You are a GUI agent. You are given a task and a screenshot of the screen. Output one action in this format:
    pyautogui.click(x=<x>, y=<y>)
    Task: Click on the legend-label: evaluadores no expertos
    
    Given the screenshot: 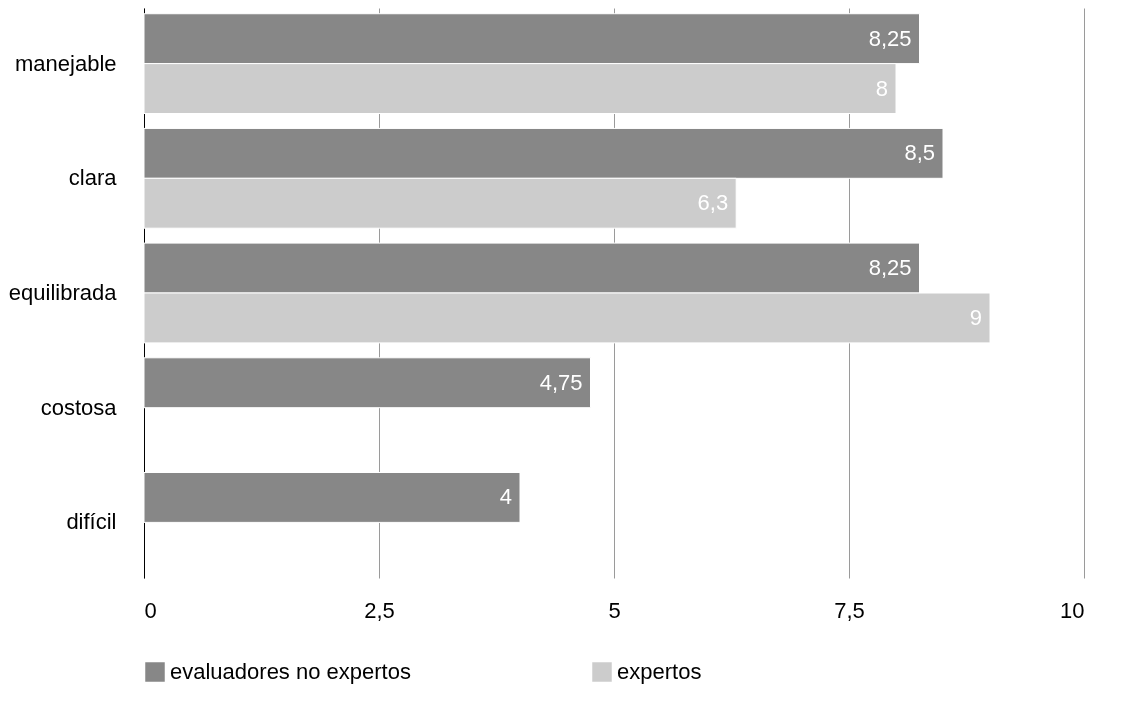 What is the action you would take?
    pyautogui.click(x=290, y=671)
    